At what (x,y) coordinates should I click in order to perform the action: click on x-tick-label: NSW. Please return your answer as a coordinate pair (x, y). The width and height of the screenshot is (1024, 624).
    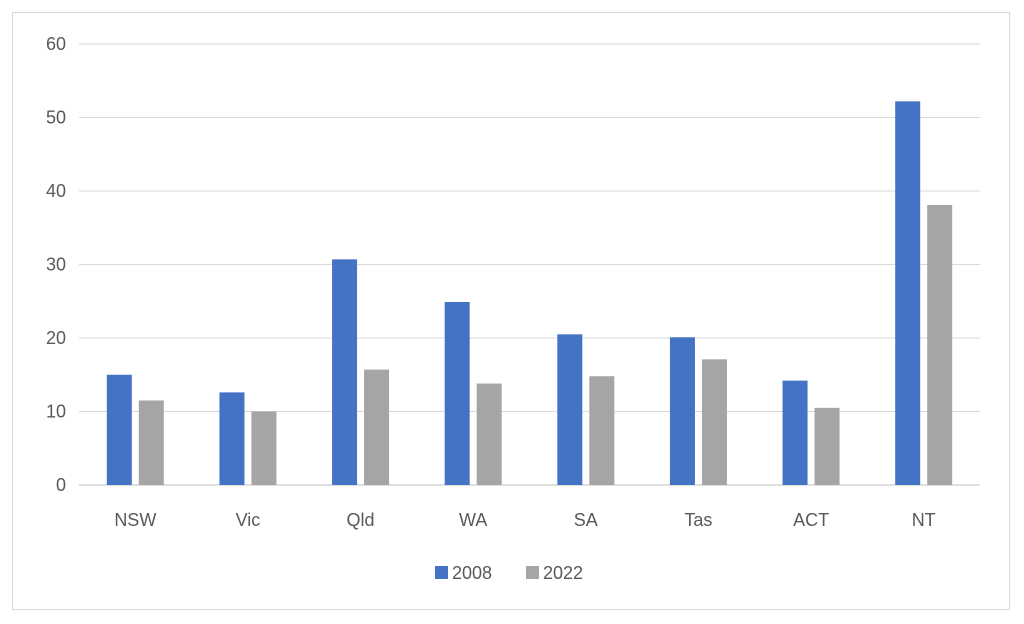
    Looking at the image, I should click on (135, 520).